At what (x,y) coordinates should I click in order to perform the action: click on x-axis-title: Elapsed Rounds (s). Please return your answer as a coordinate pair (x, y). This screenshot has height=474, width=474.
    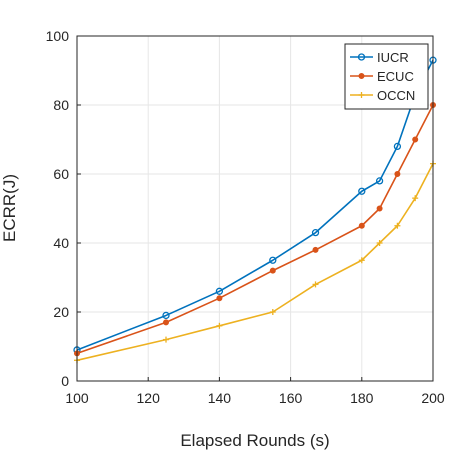
    Looking at the image, I should click on (254, 440).